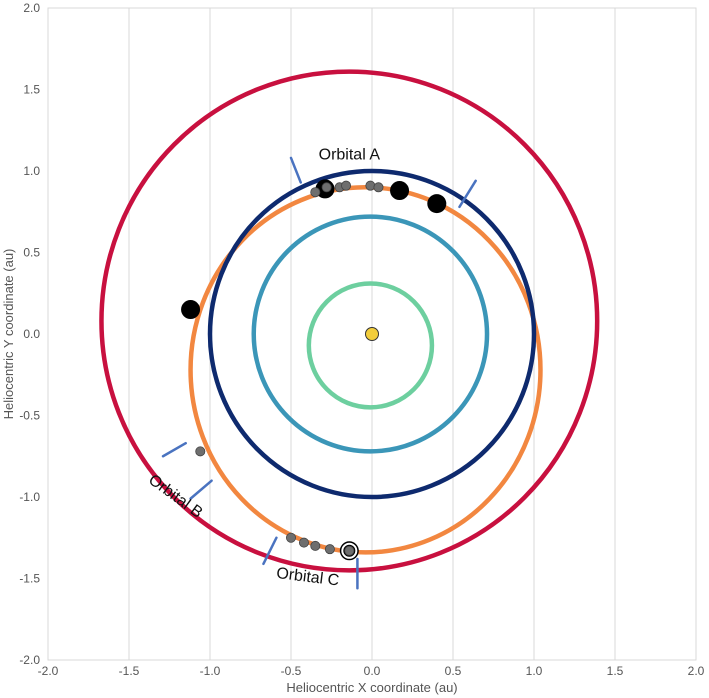 Image resolution: width=709 pixels, height=698 pixels. Describe the element at coordinates (48, 671) in the screenshot. I see `x-tick-label: -2.0` at that location.